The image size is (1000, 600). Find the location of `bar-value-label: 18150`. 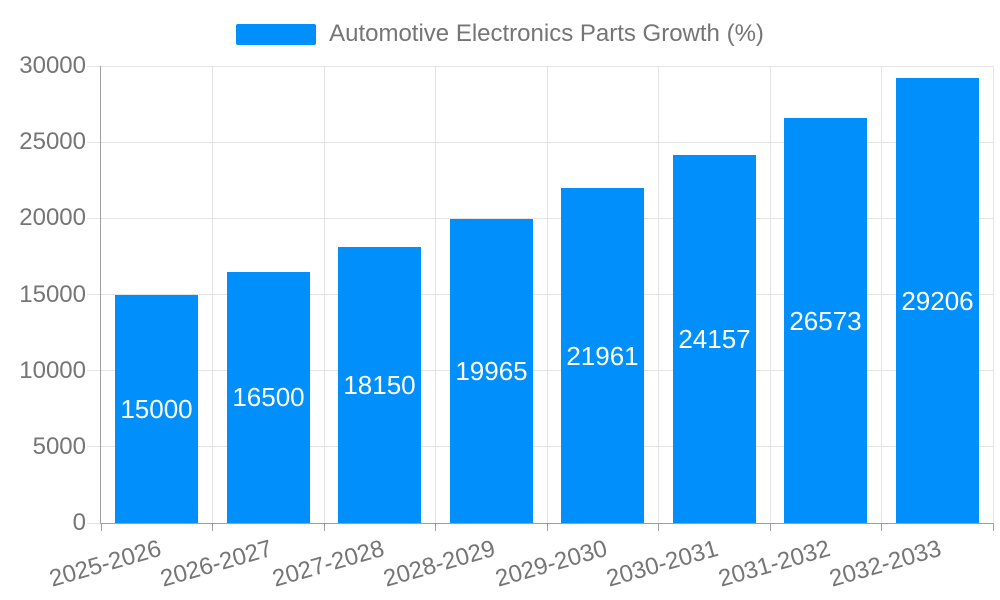

bar-value-label: 18150 is located at coordinates (379, 384).